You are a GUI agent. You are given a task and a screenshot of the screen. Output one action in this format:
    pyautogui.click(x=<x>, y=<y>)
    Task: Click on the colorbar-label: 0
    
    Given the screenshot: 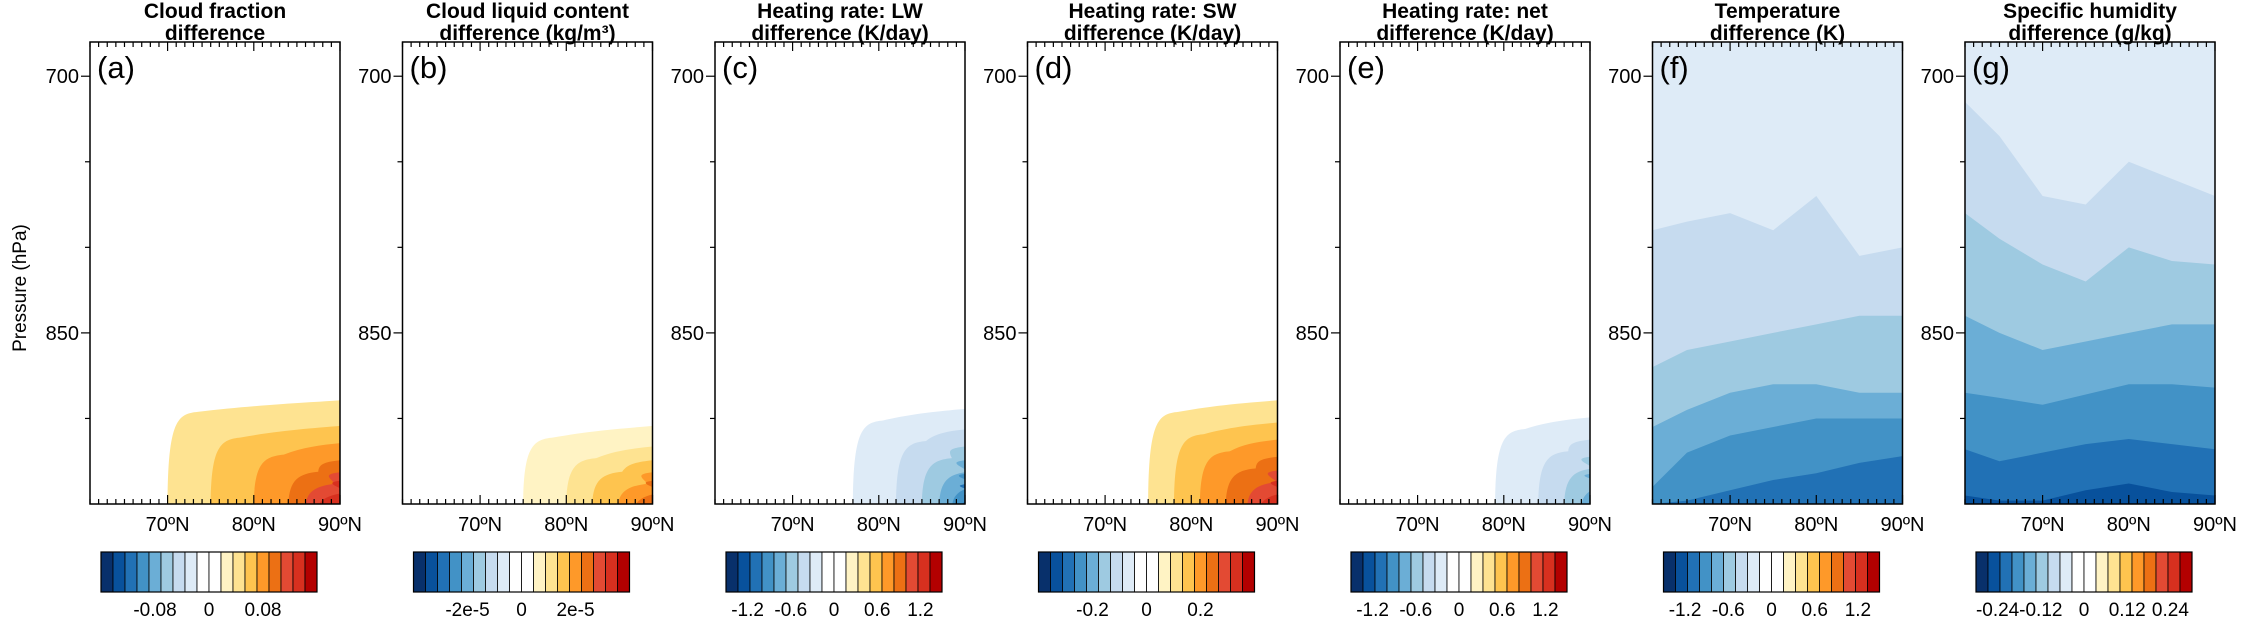 What is the action you would take?
    pyautogui.click(x=209, y=610)
    